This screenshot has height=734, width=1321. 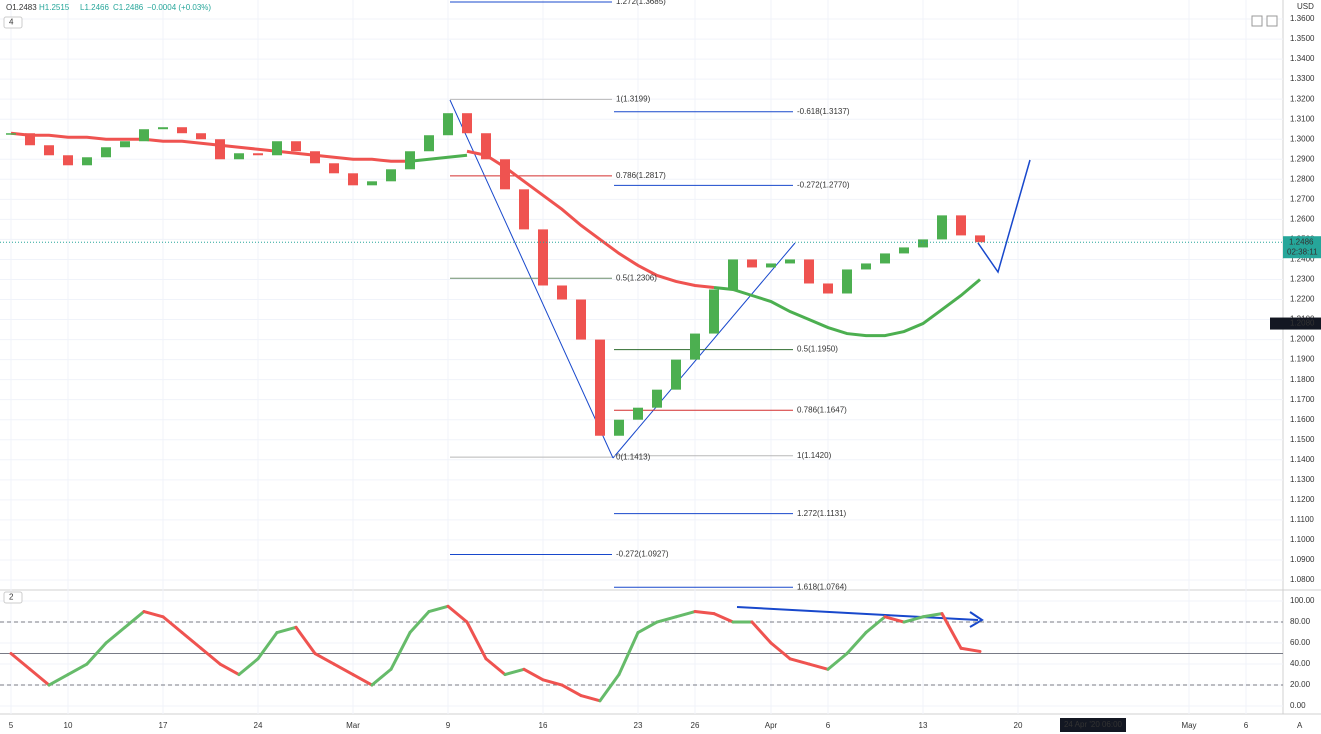 What do you see at coordinates (822, 513) in the screenshot?
I see `fib-label: 1.272(1.1131)` at bounding box center [822, 513].